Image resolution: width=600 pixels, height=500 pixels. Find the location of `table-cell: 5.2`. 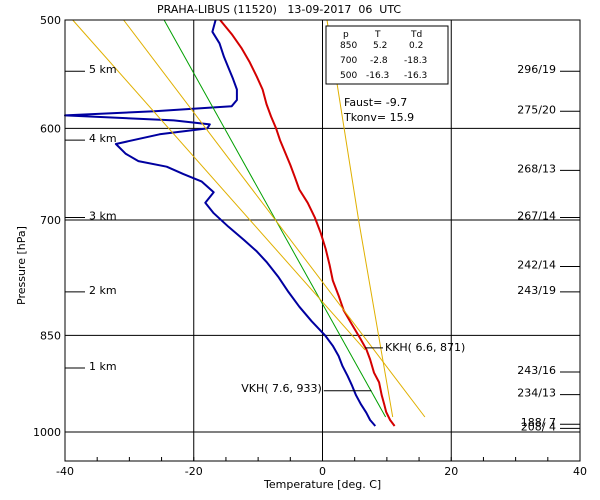

table-cell: 5.2 is located at coordinates (380, 46).